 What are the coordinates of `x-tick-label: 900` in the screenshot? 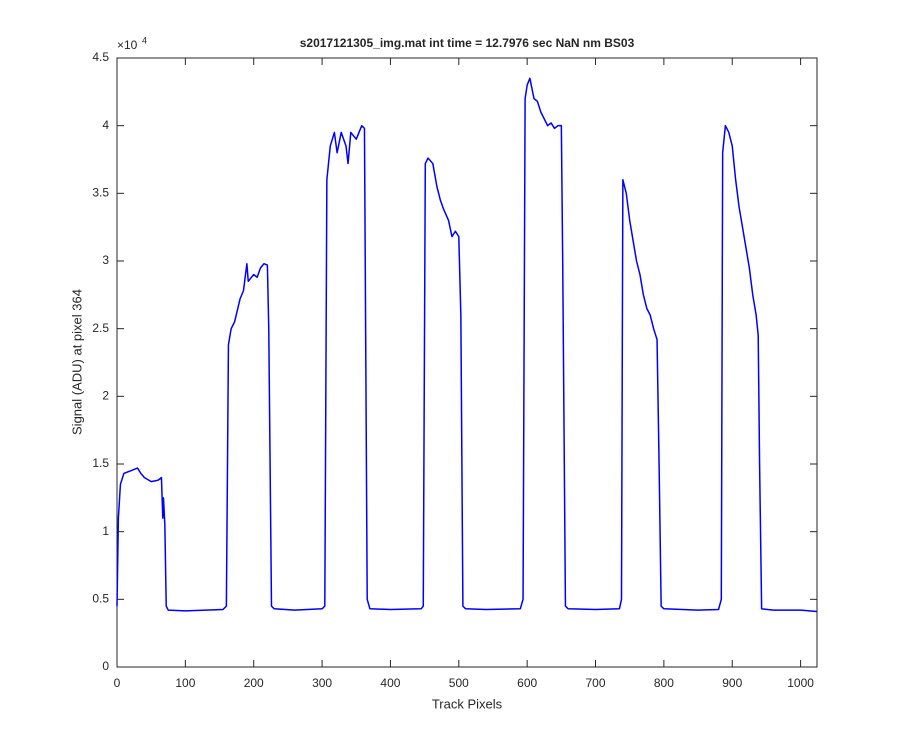 It's located at (732, 683).